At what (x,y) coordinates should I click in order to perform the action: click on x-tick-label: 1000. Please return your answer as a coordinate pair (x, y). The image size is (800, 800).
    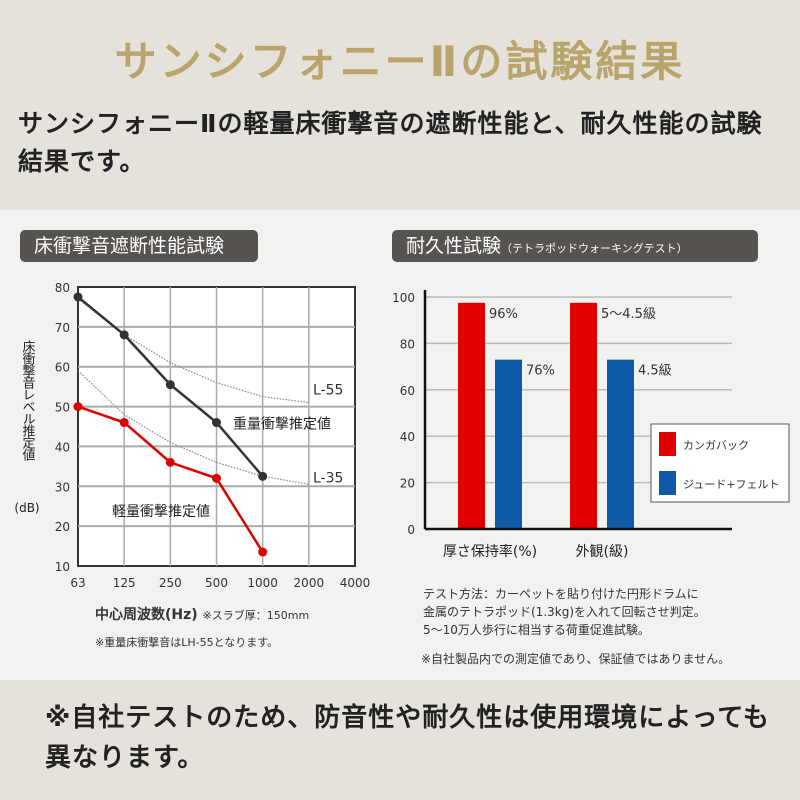
    Looking at the image, I should click on (262, 583).